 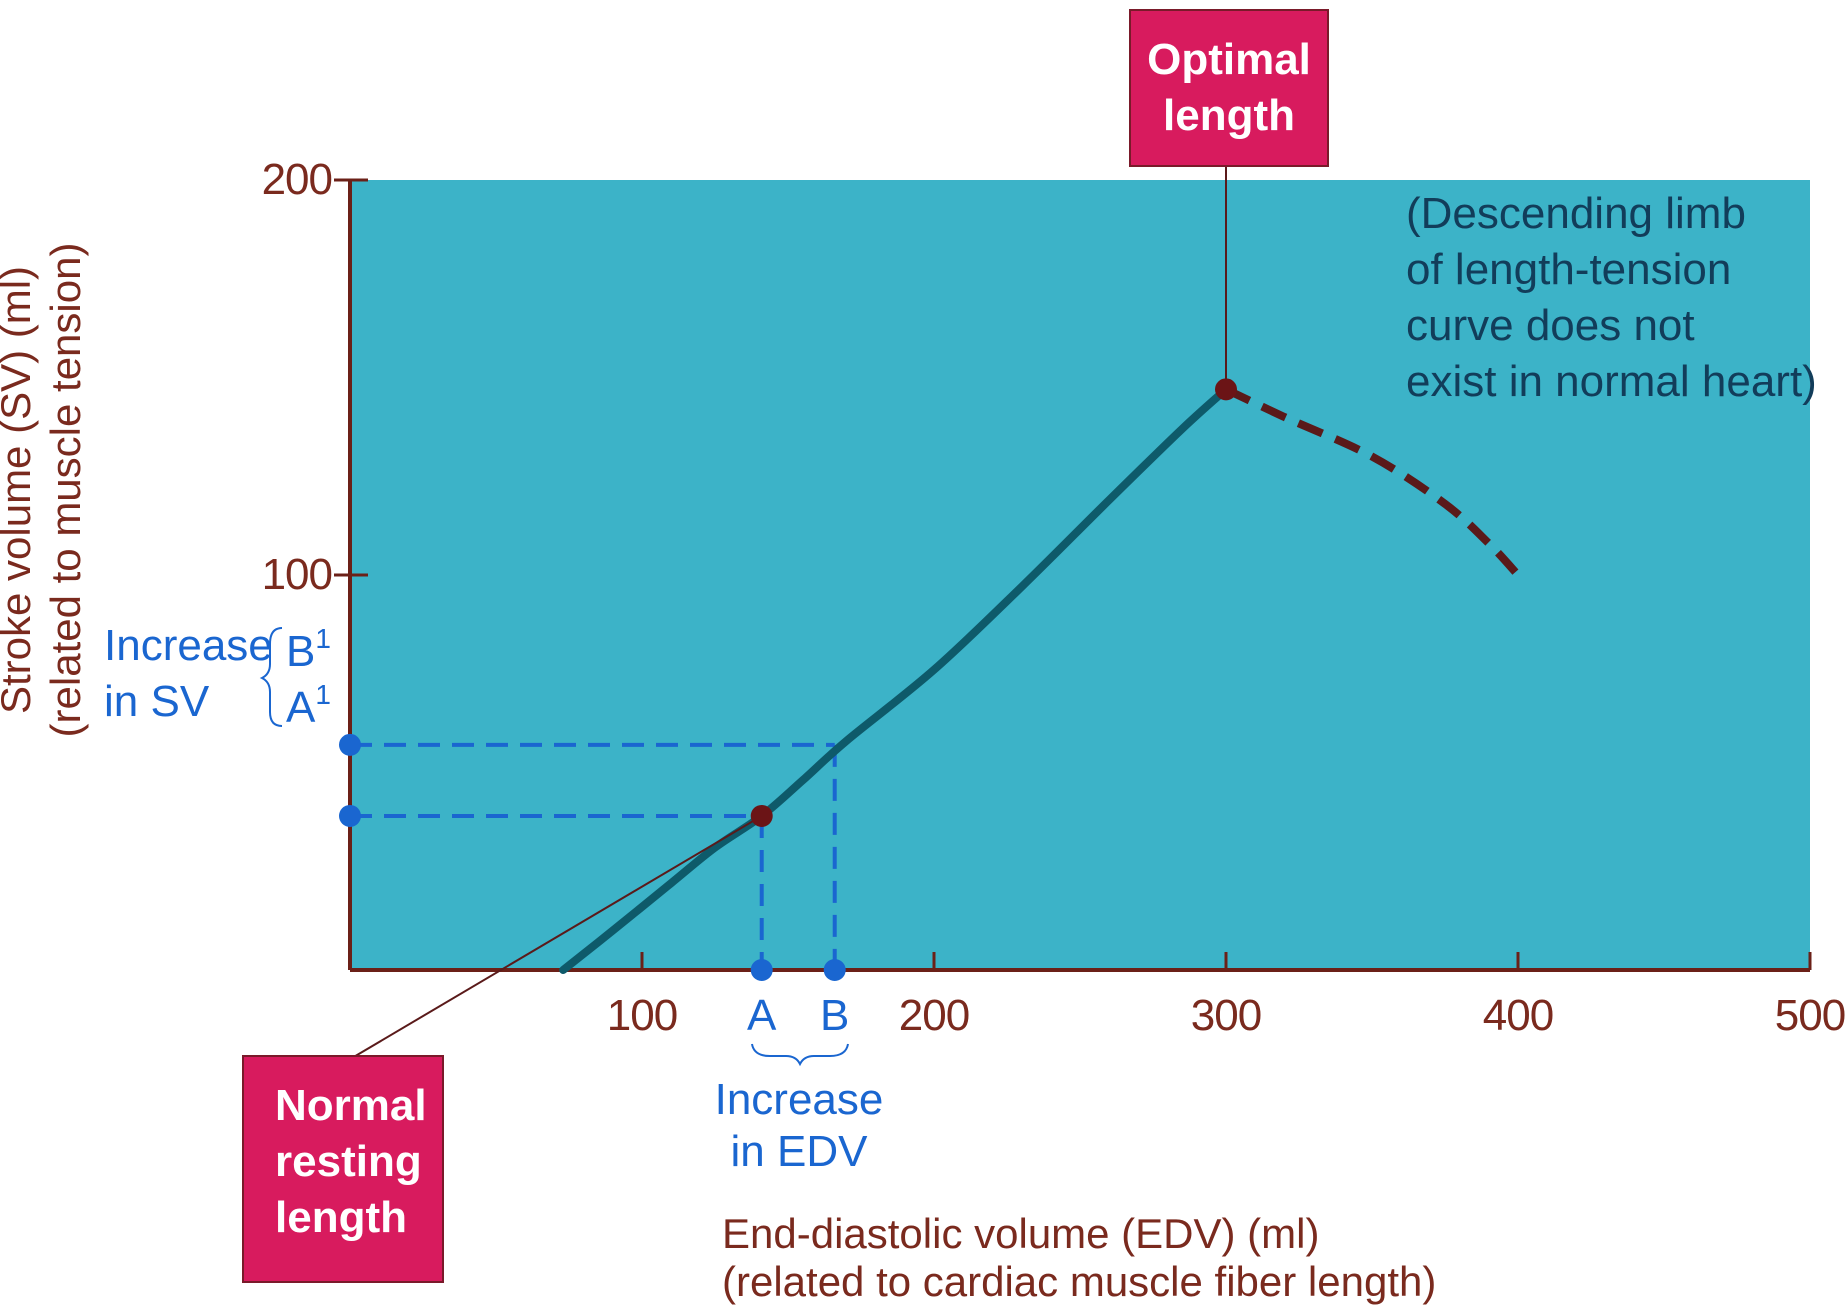 I want to click on descending-note-line-2: of length-tension, so click(x=1568, y=269).